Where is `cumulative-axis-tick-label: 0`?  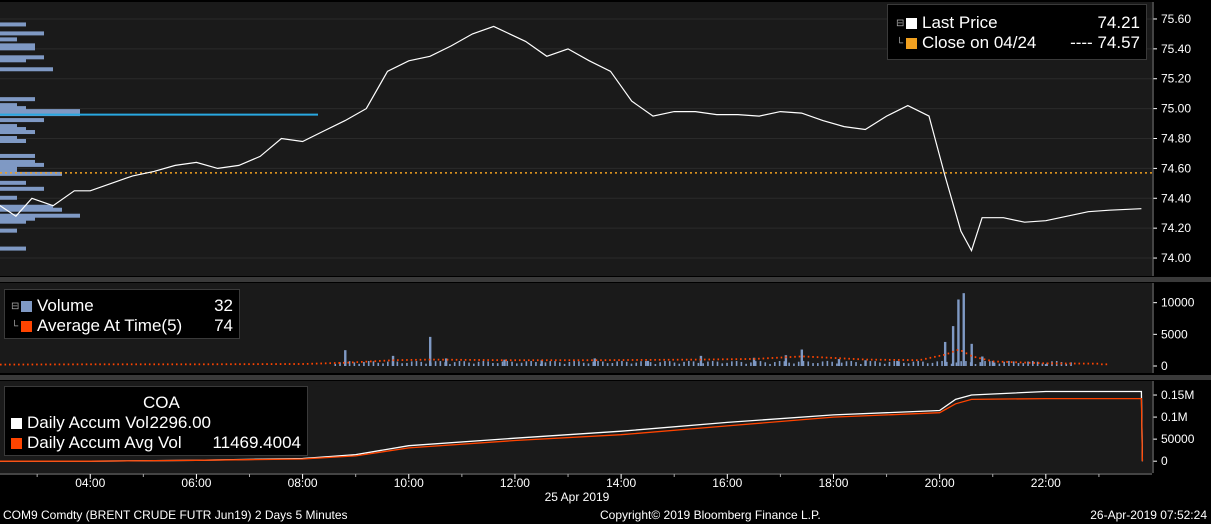
cumulative-axis-tick-label: 0 is located at coordinates (1164, 461).